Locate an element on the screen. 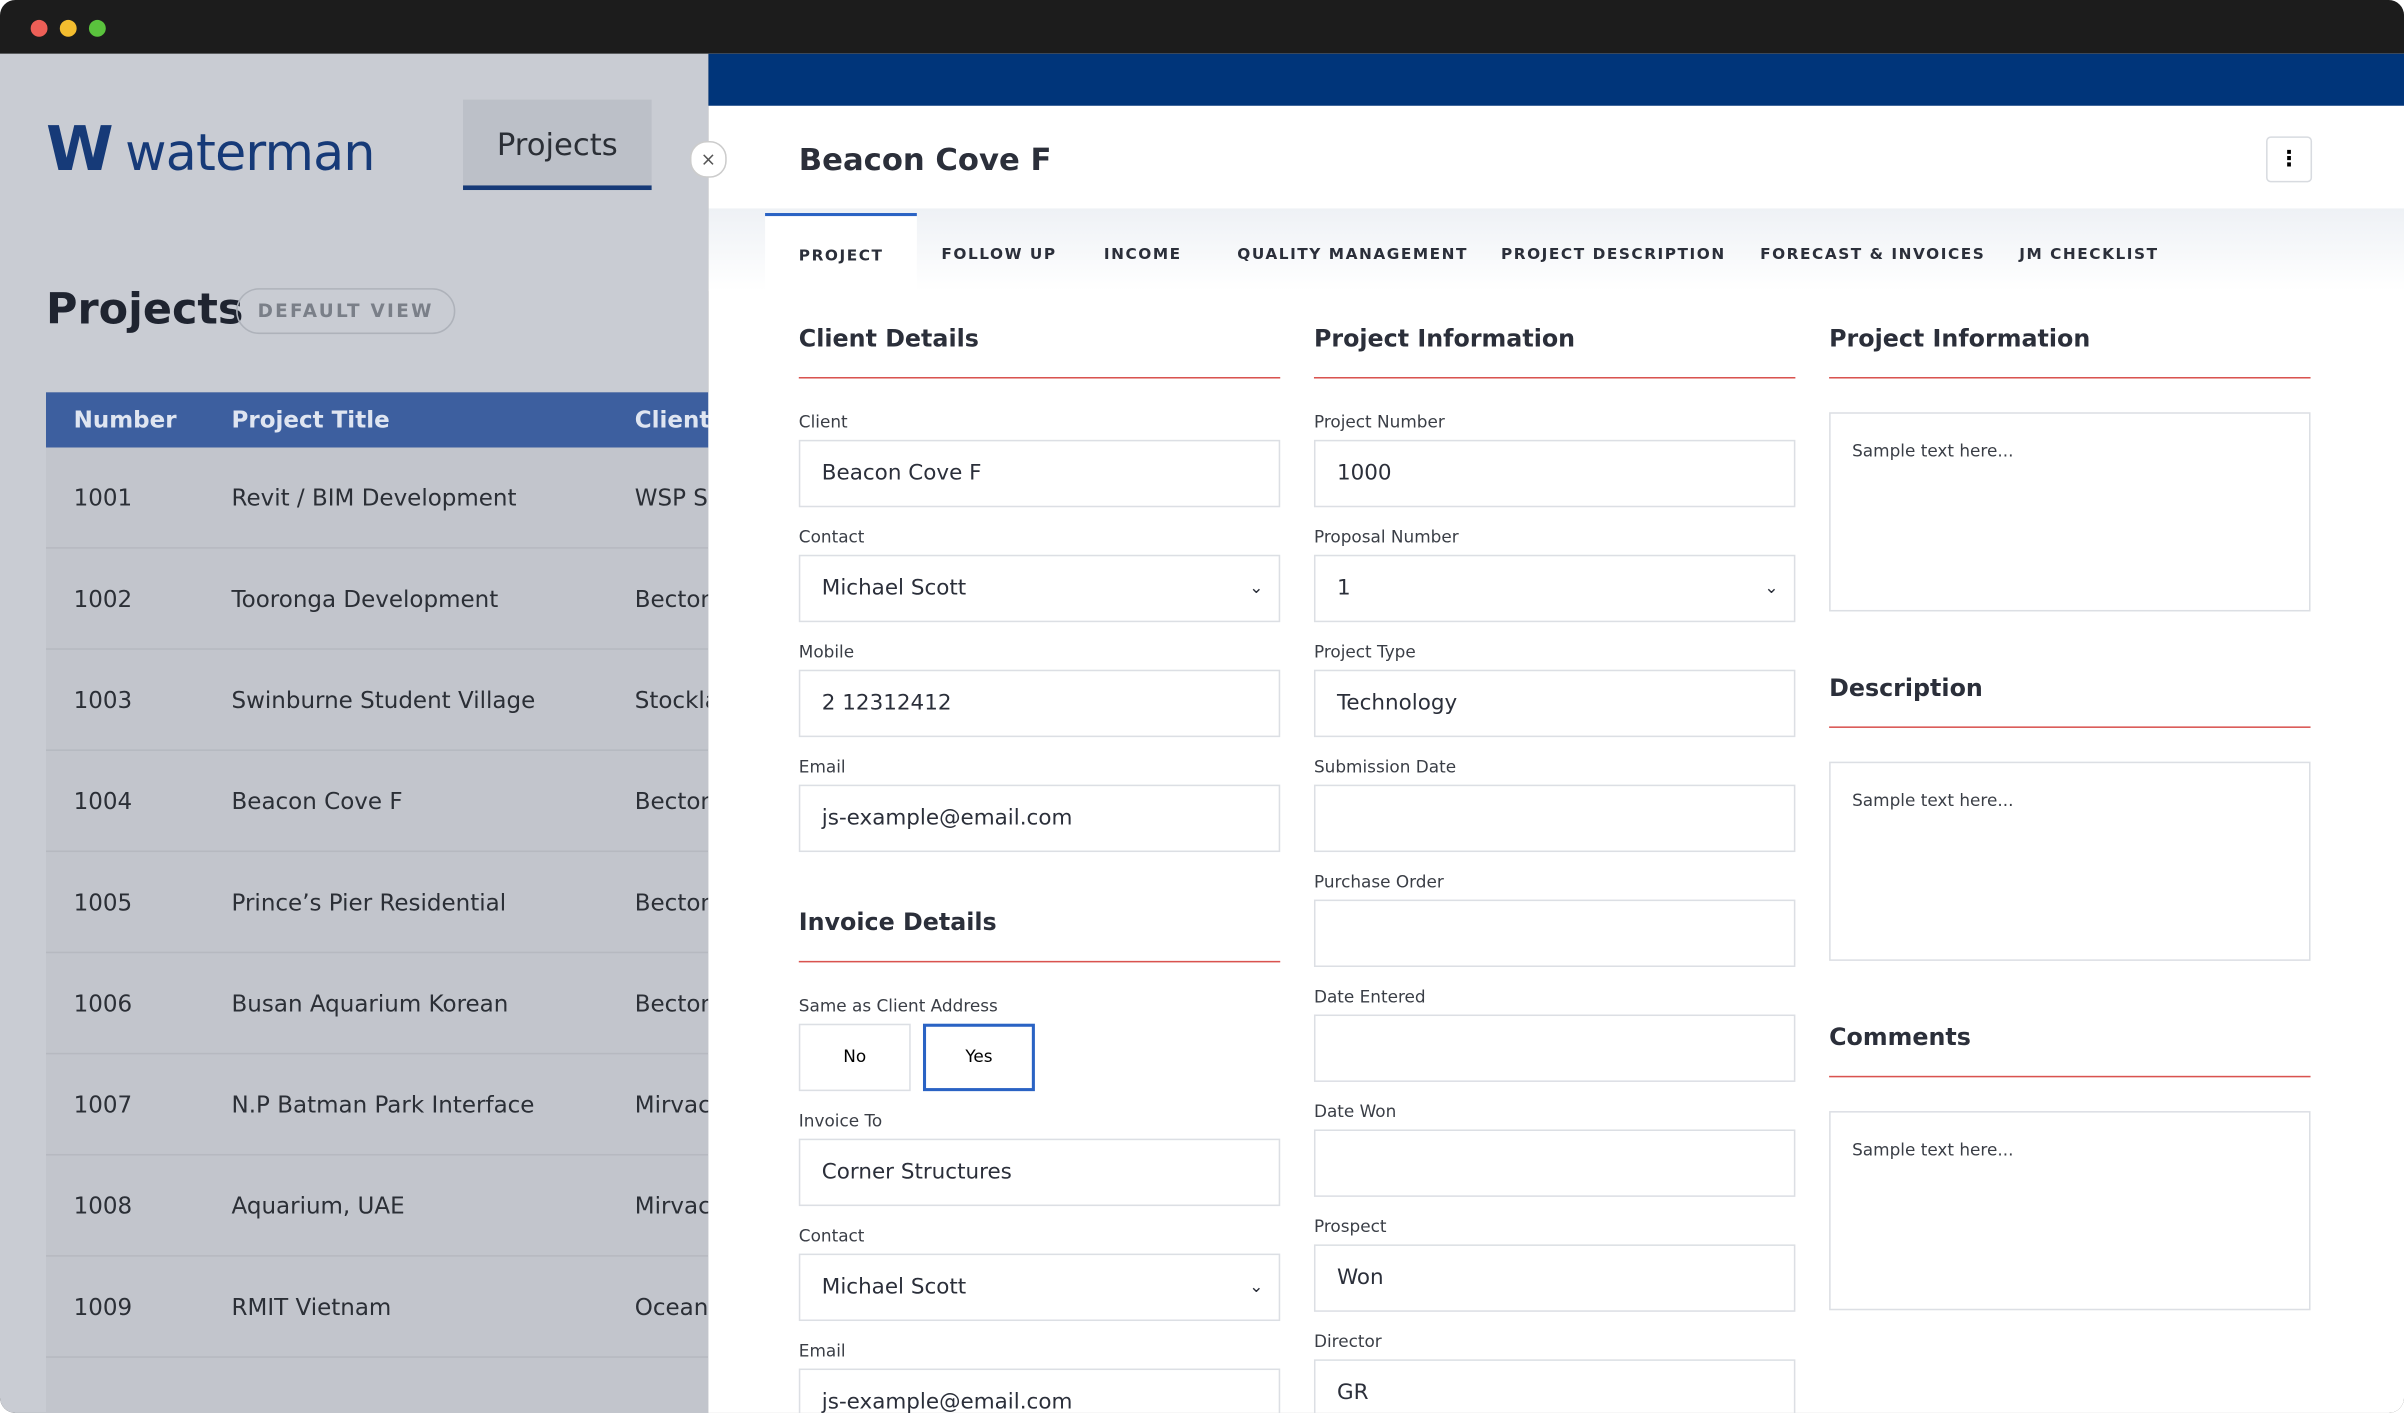 Image resolution: width=2404 pixels, height=1413 pixels. tab: PROJECT DESCRIPTION is located at coordinates (1613, 255).